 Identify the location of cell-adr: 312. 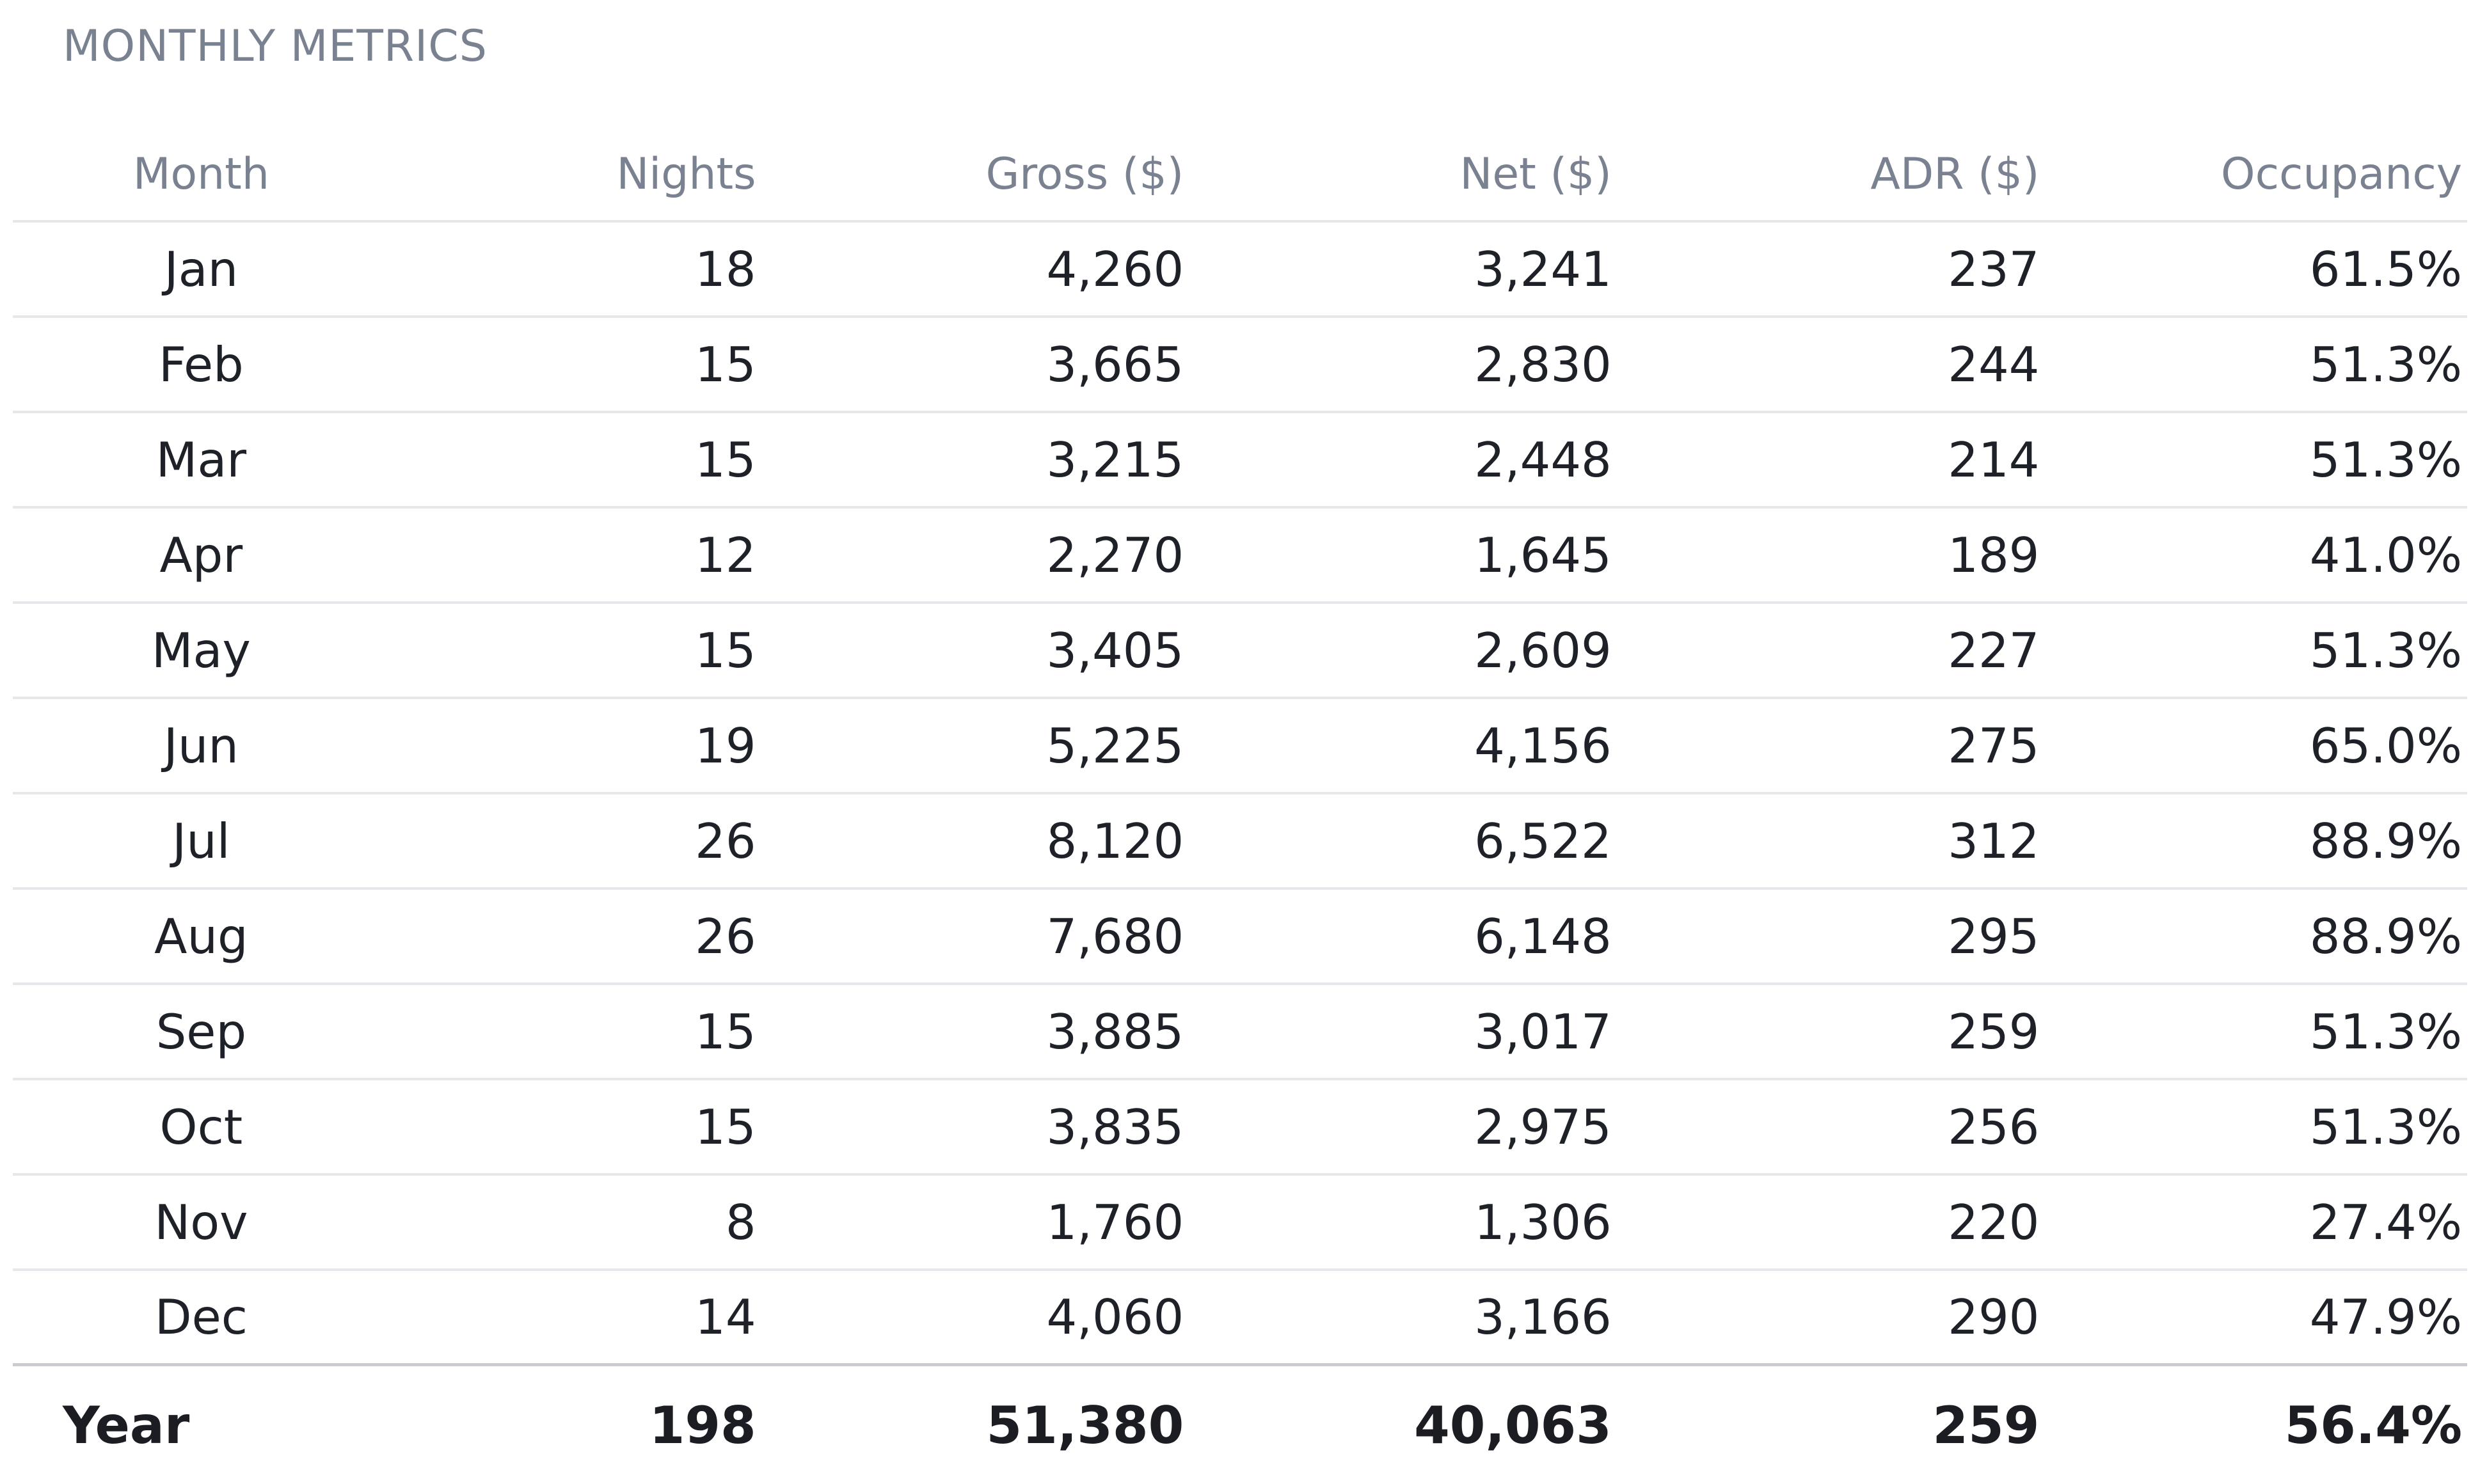
(1994, 840).